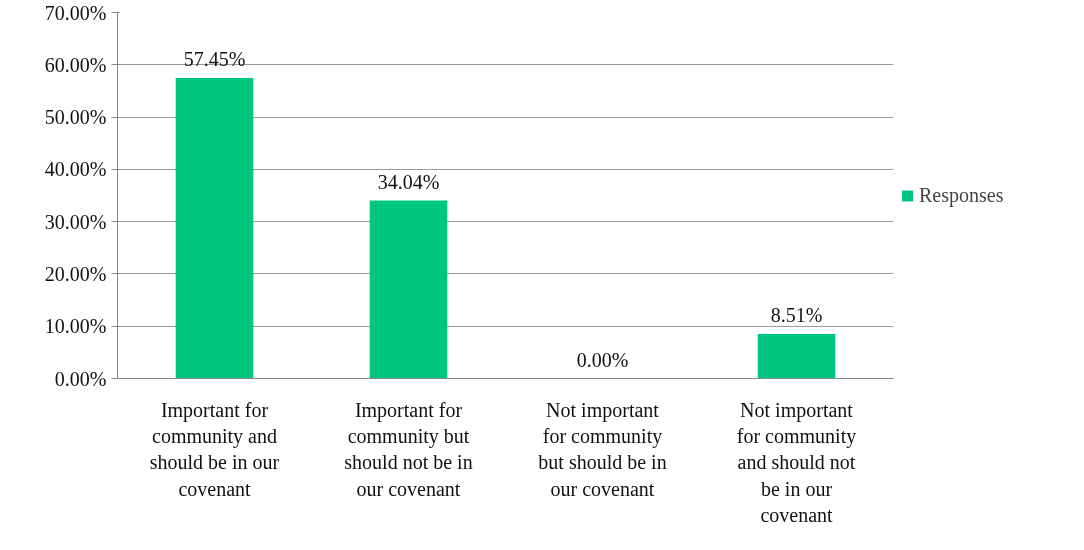 The image size is (1084, 550). What do you see at coordinates (602, 449) in the screenshot?
I see `x-tick-label: Not important for community but should be in our covenant` at bounding box center [602, 449].